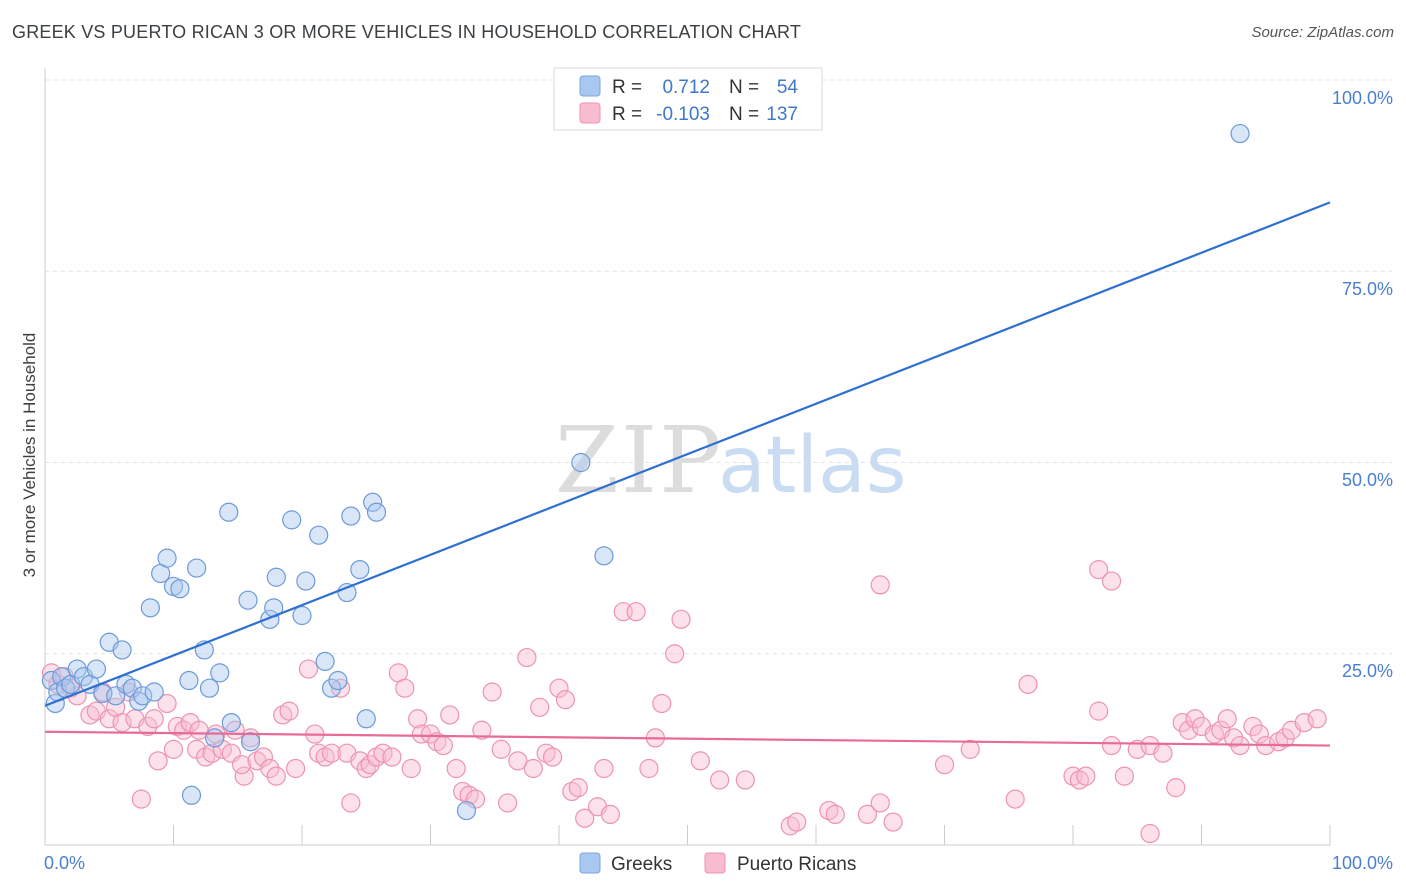 The image size is (1406, 892). I want to click on x-tick-100: 100.0%, so click(1362, 863).